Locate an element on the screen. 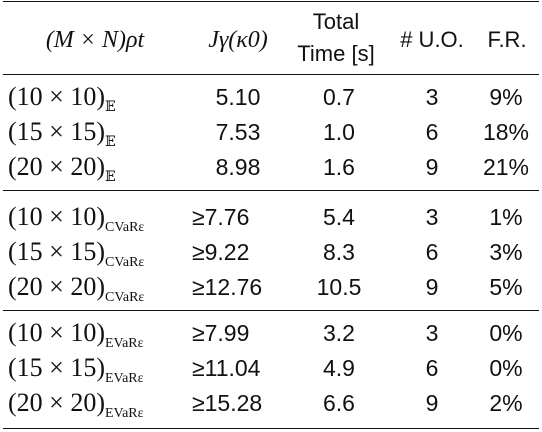 The width and height of the screenshot is (542, 432). row-objective: 5.10 is located at coordinates (238, 97).